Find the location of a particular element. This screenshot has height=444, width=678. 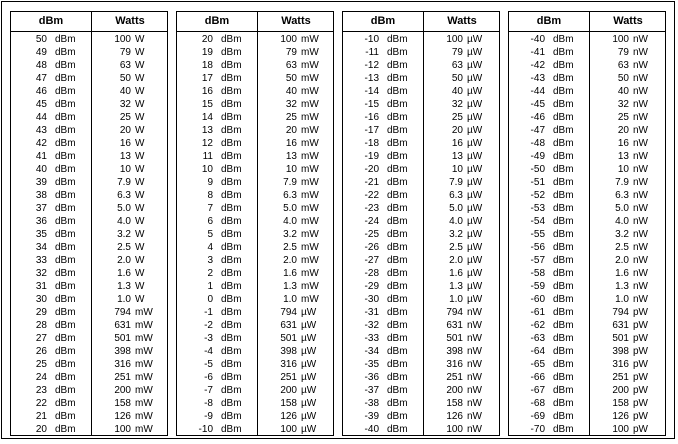

table-row: 42 dBm 16 W is located at coordinates (89, 143).